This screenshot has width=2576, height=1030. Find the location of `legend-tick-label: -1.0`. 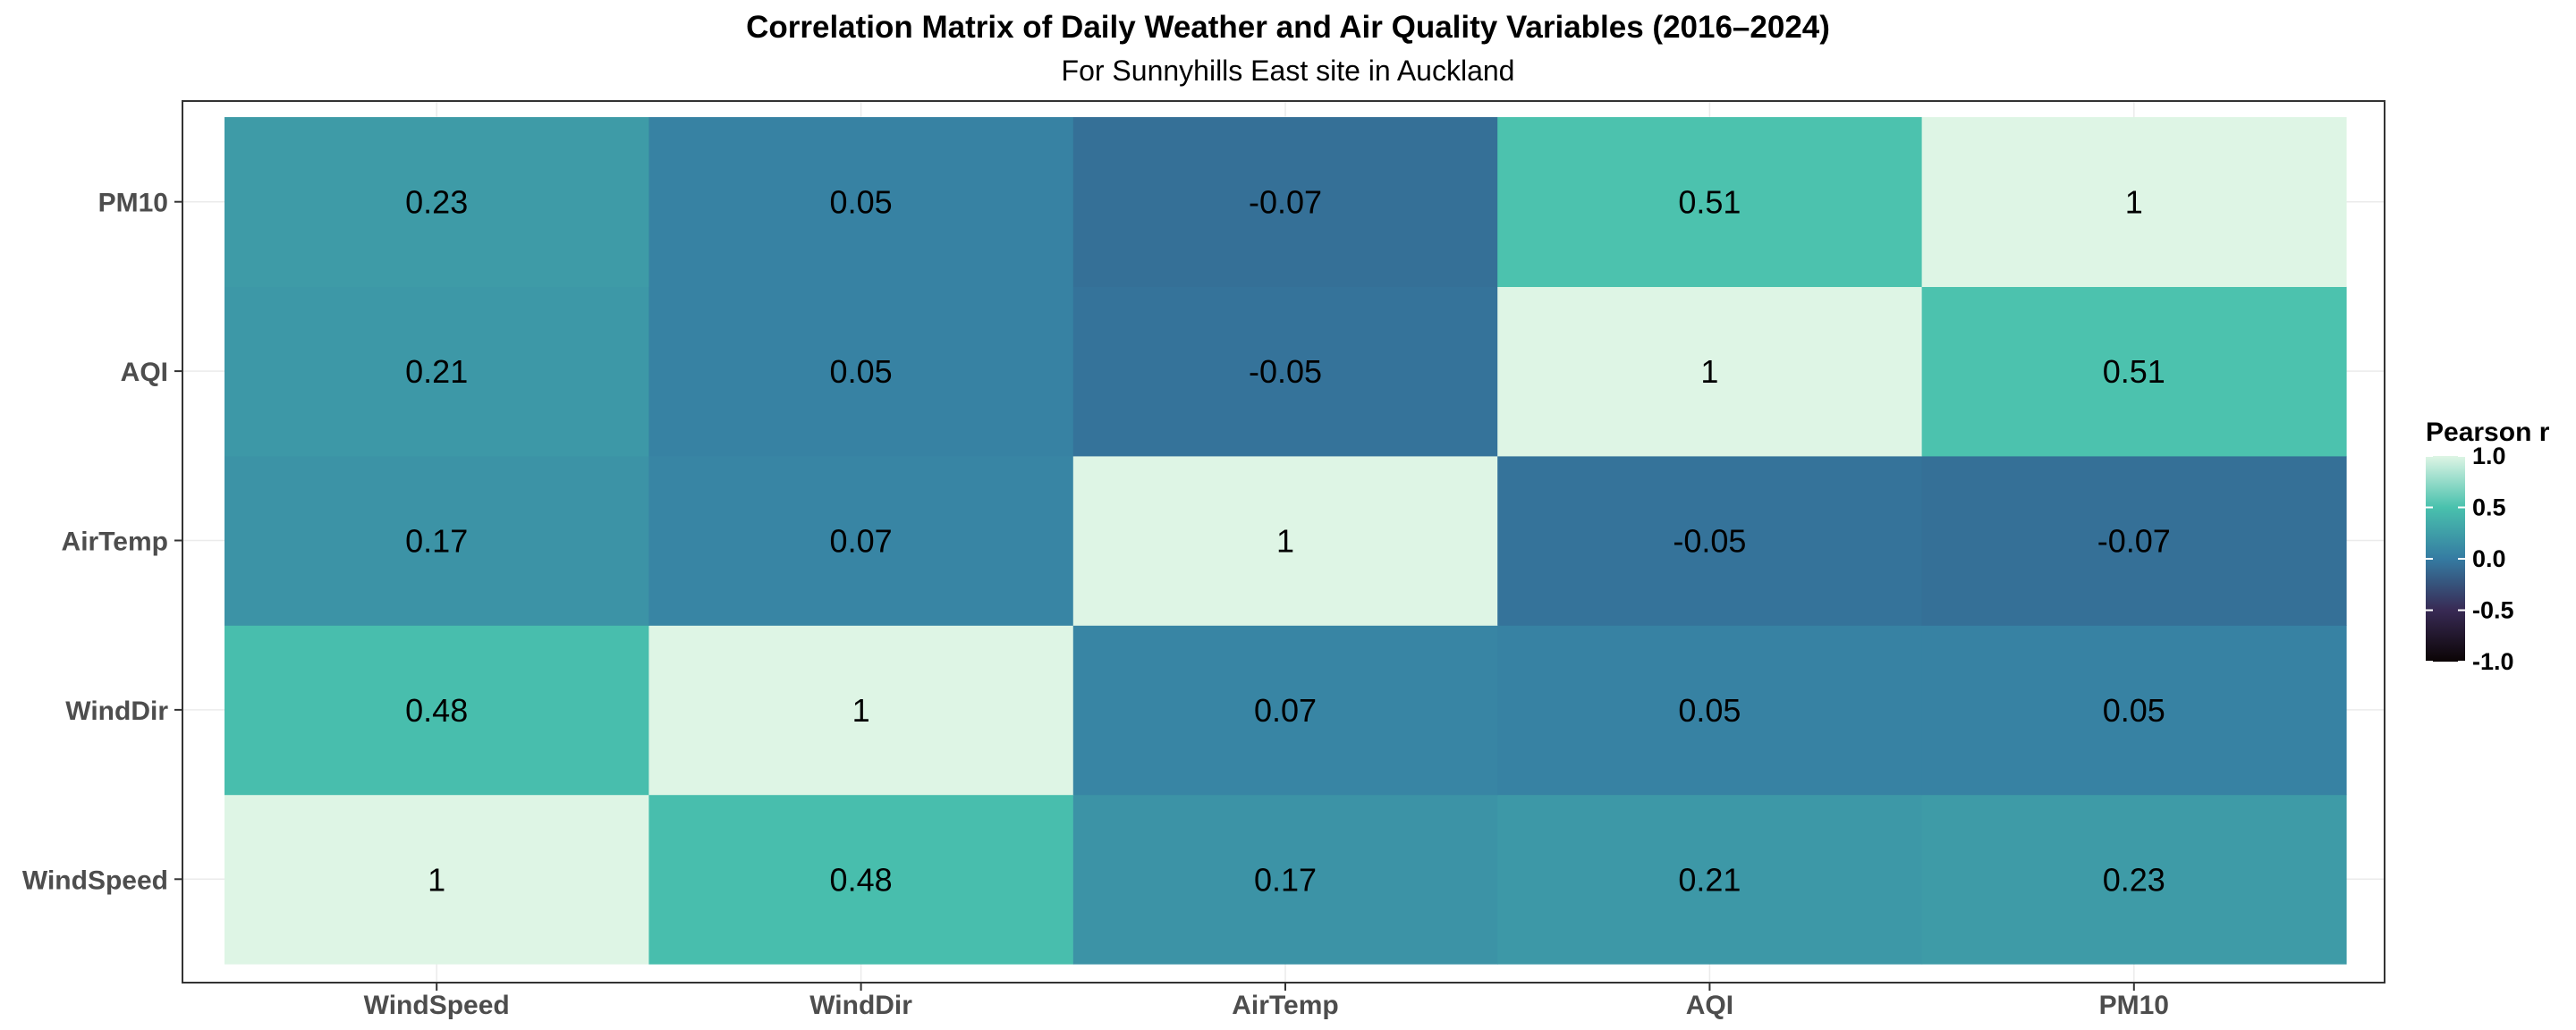

legend-tick-label: -1.0 is located at coordinates (2493, 661).